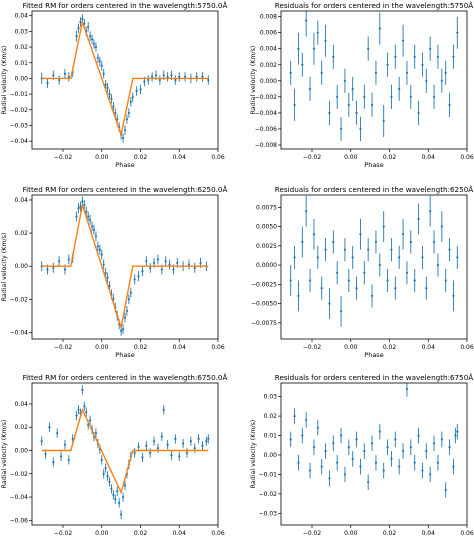 The image size is (474, 538). What do you see at coordinates (271, 436) in the screenshot?
I see `y-tick-label: 0.01` at bounding box center [271, 436].